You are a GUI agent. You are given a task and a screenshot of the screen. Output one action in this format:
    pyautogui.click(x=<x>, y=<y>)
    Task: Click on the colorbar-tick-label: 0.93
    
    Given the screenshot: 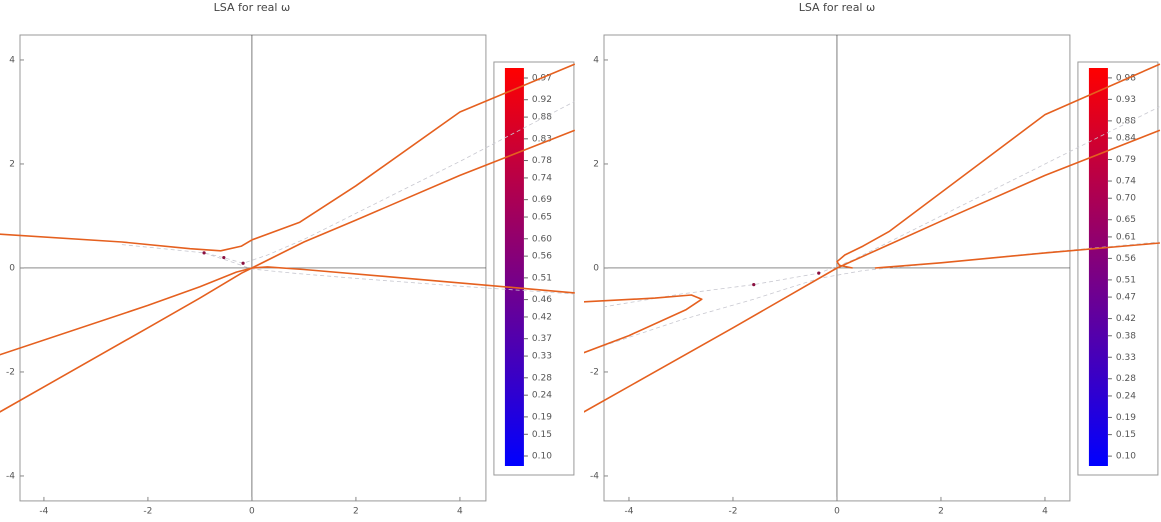 What is the action you would take?
    pyautogui.click(x=1126, y=100)
    